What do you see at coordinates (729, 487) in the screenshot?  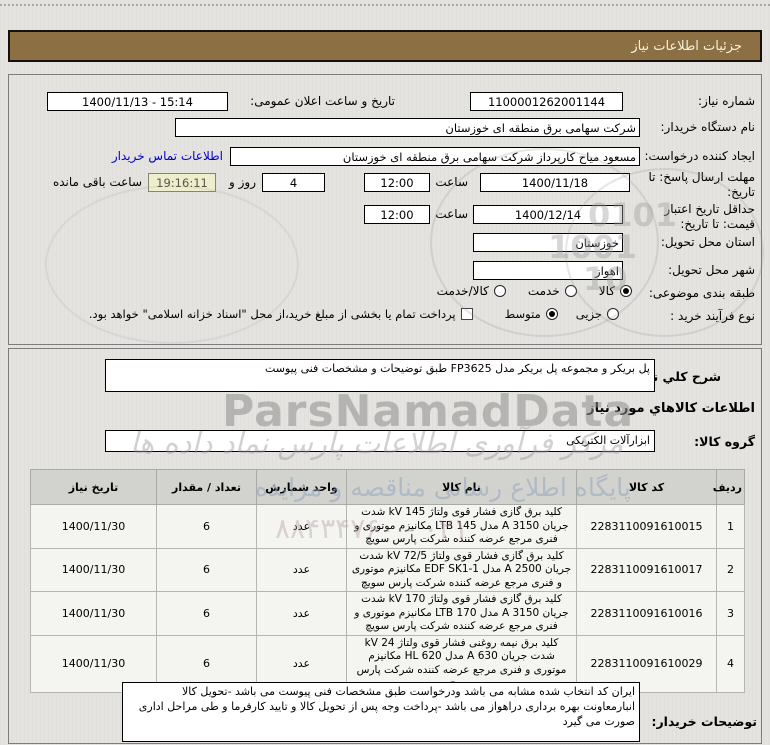 I see `col-header-row-number: ردیف` at bounding box center [729, 487].